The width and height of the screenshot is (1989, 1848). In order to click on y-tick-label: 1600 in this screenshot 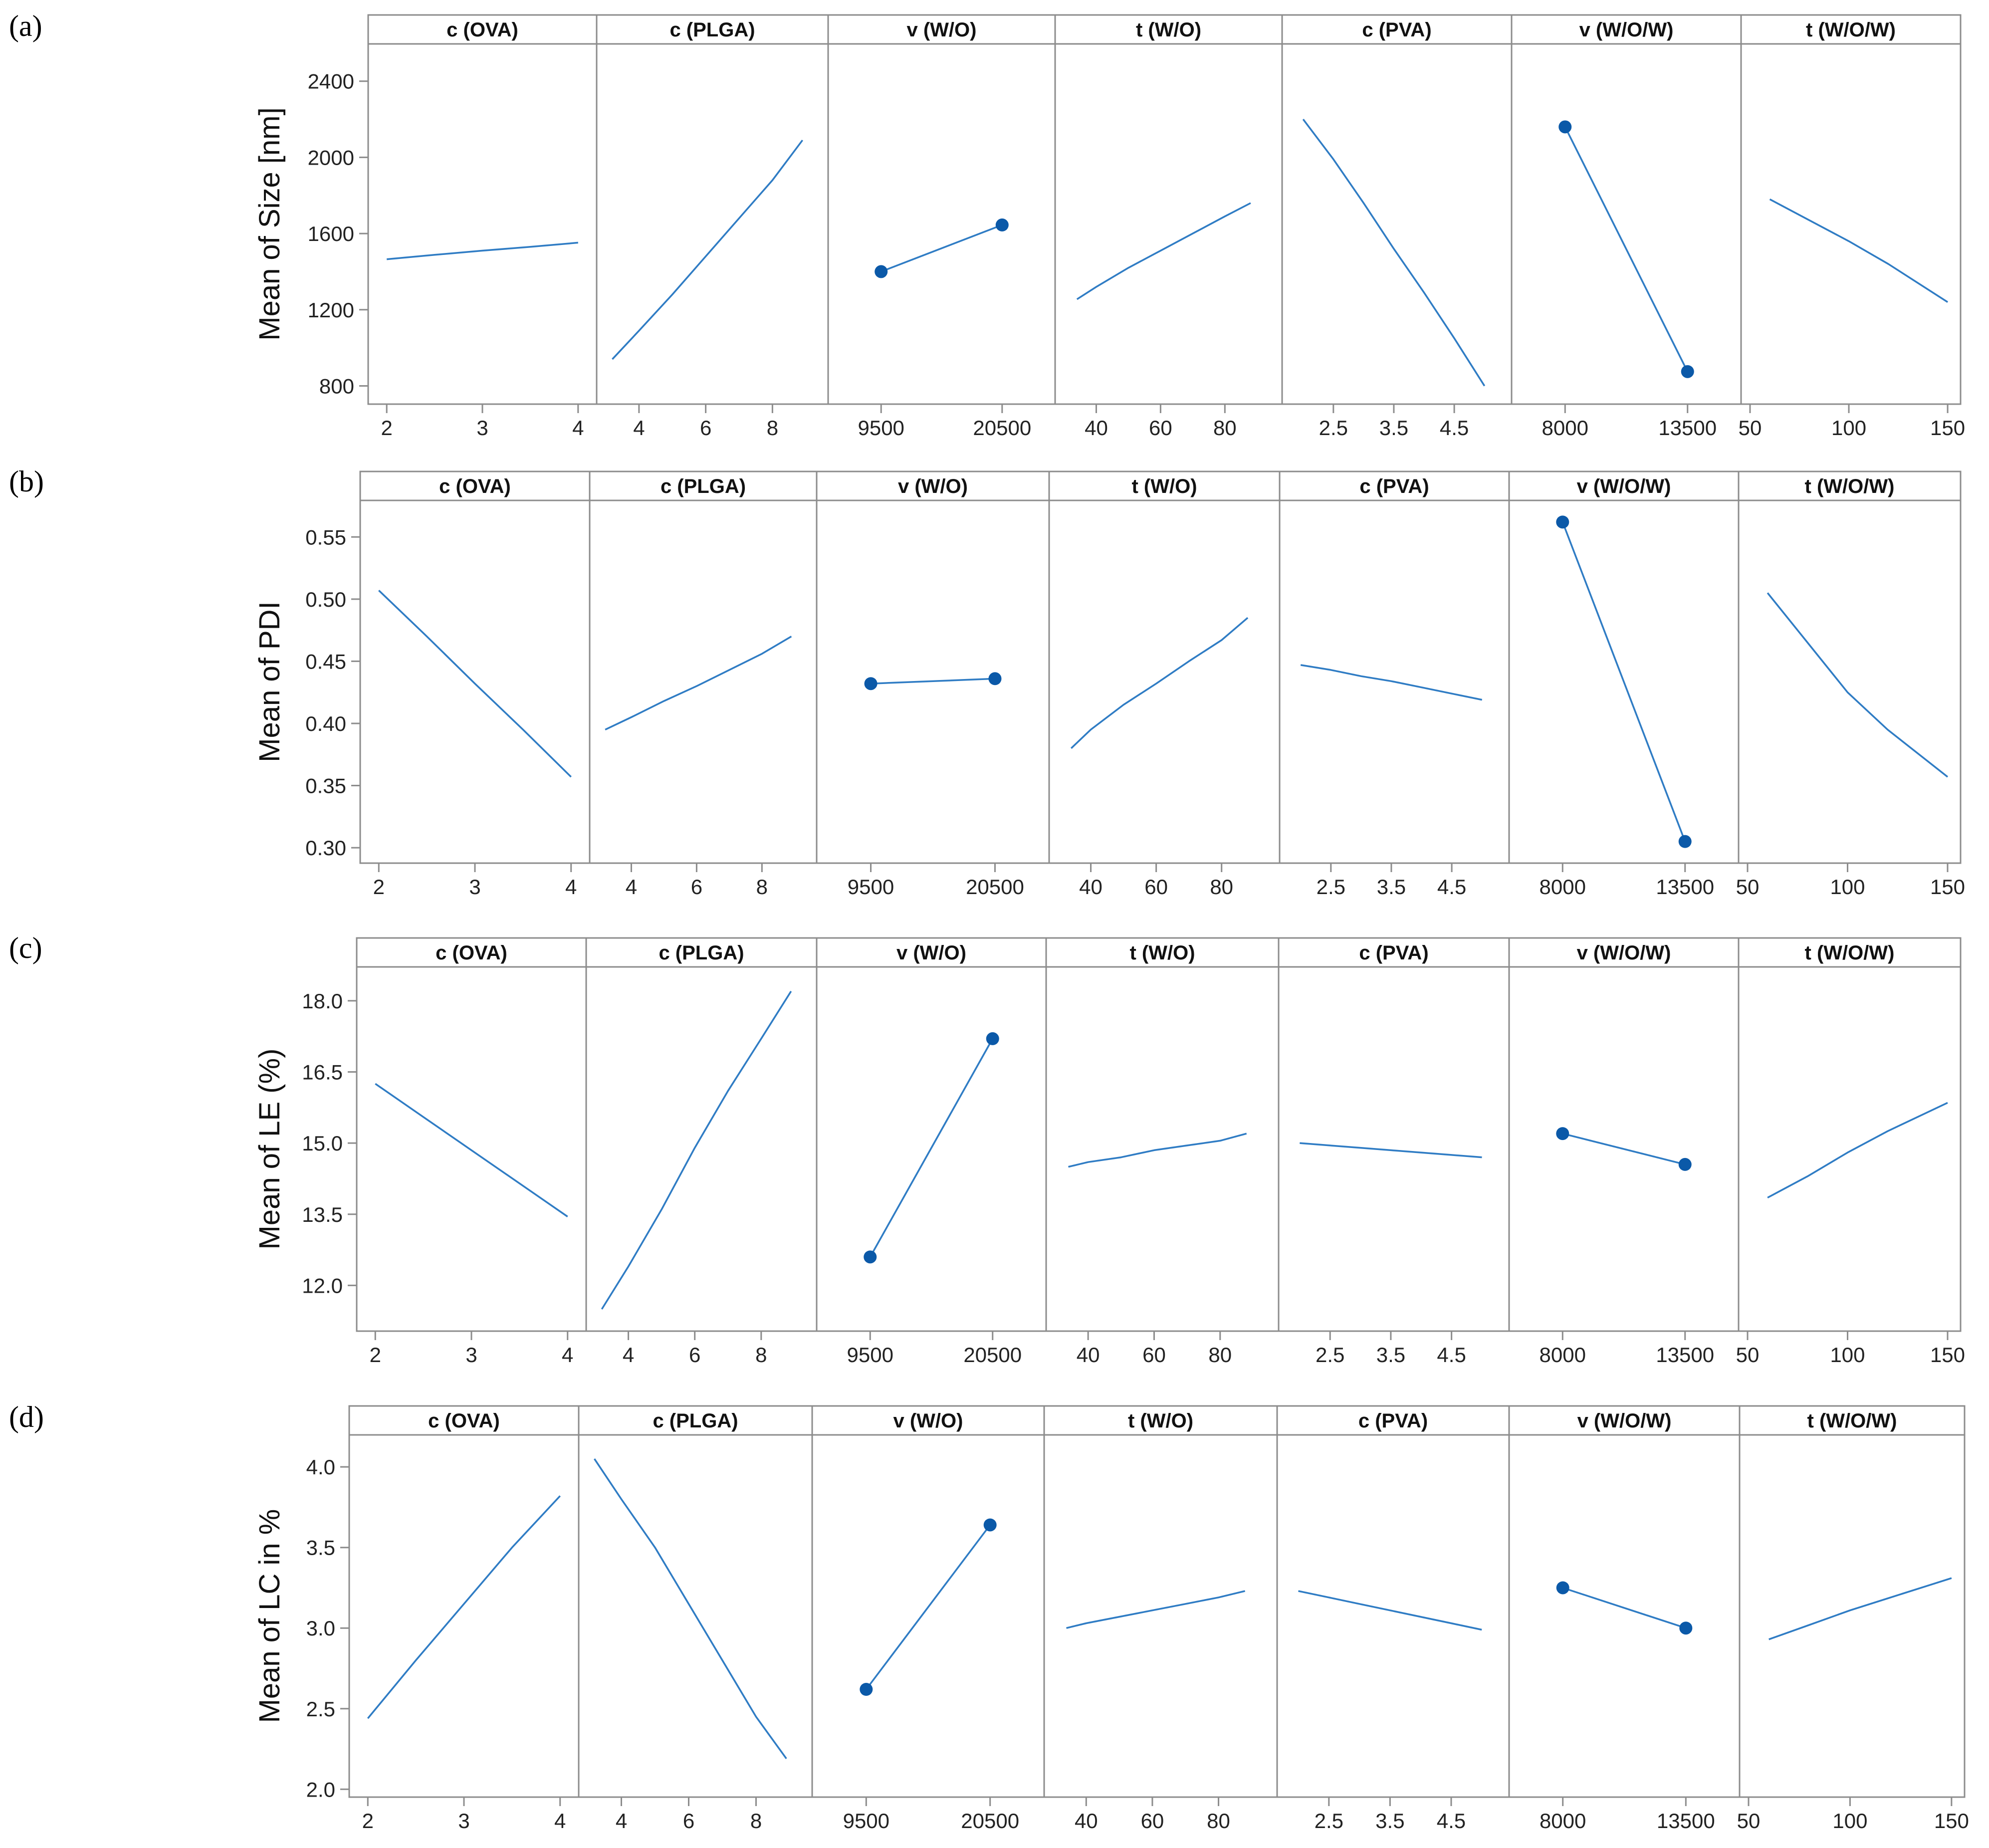, I will do `click(331, 234)`.